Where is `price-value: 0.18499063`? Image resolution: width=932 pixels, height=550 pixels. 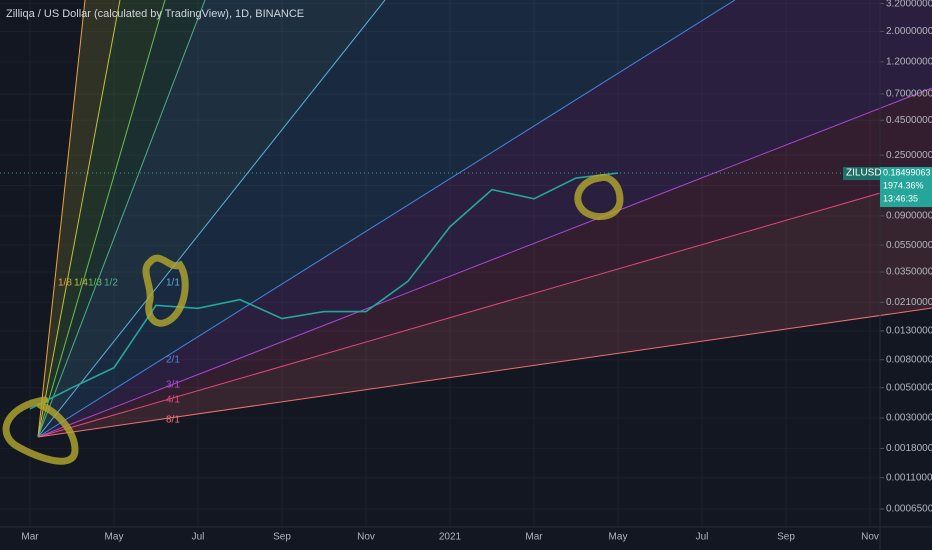 price-value: 0.18499063 is located at coordinates (907, 172).